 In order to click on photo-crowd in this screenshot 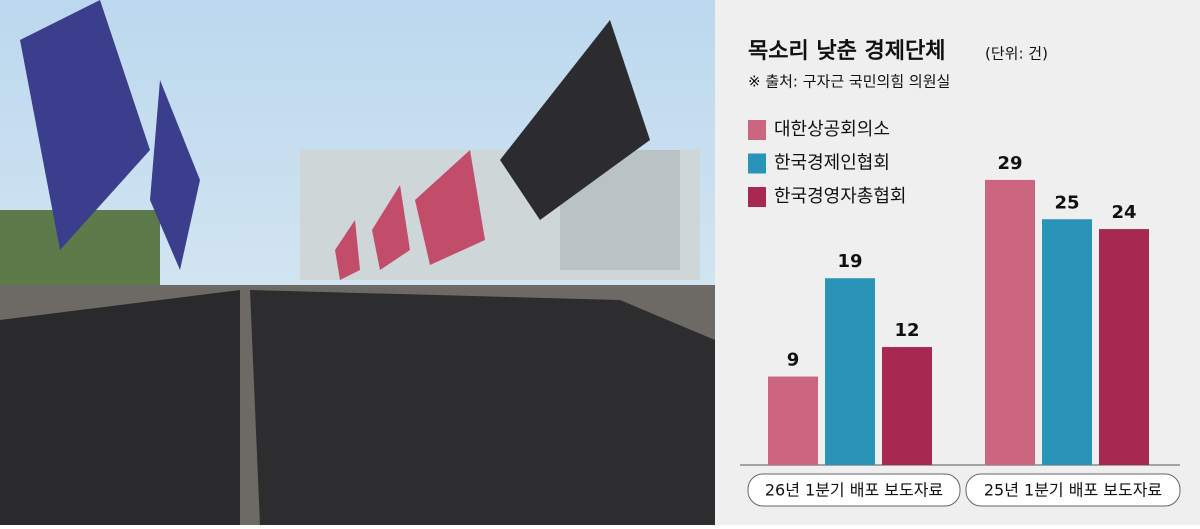, I will do `click(120, 407)`.